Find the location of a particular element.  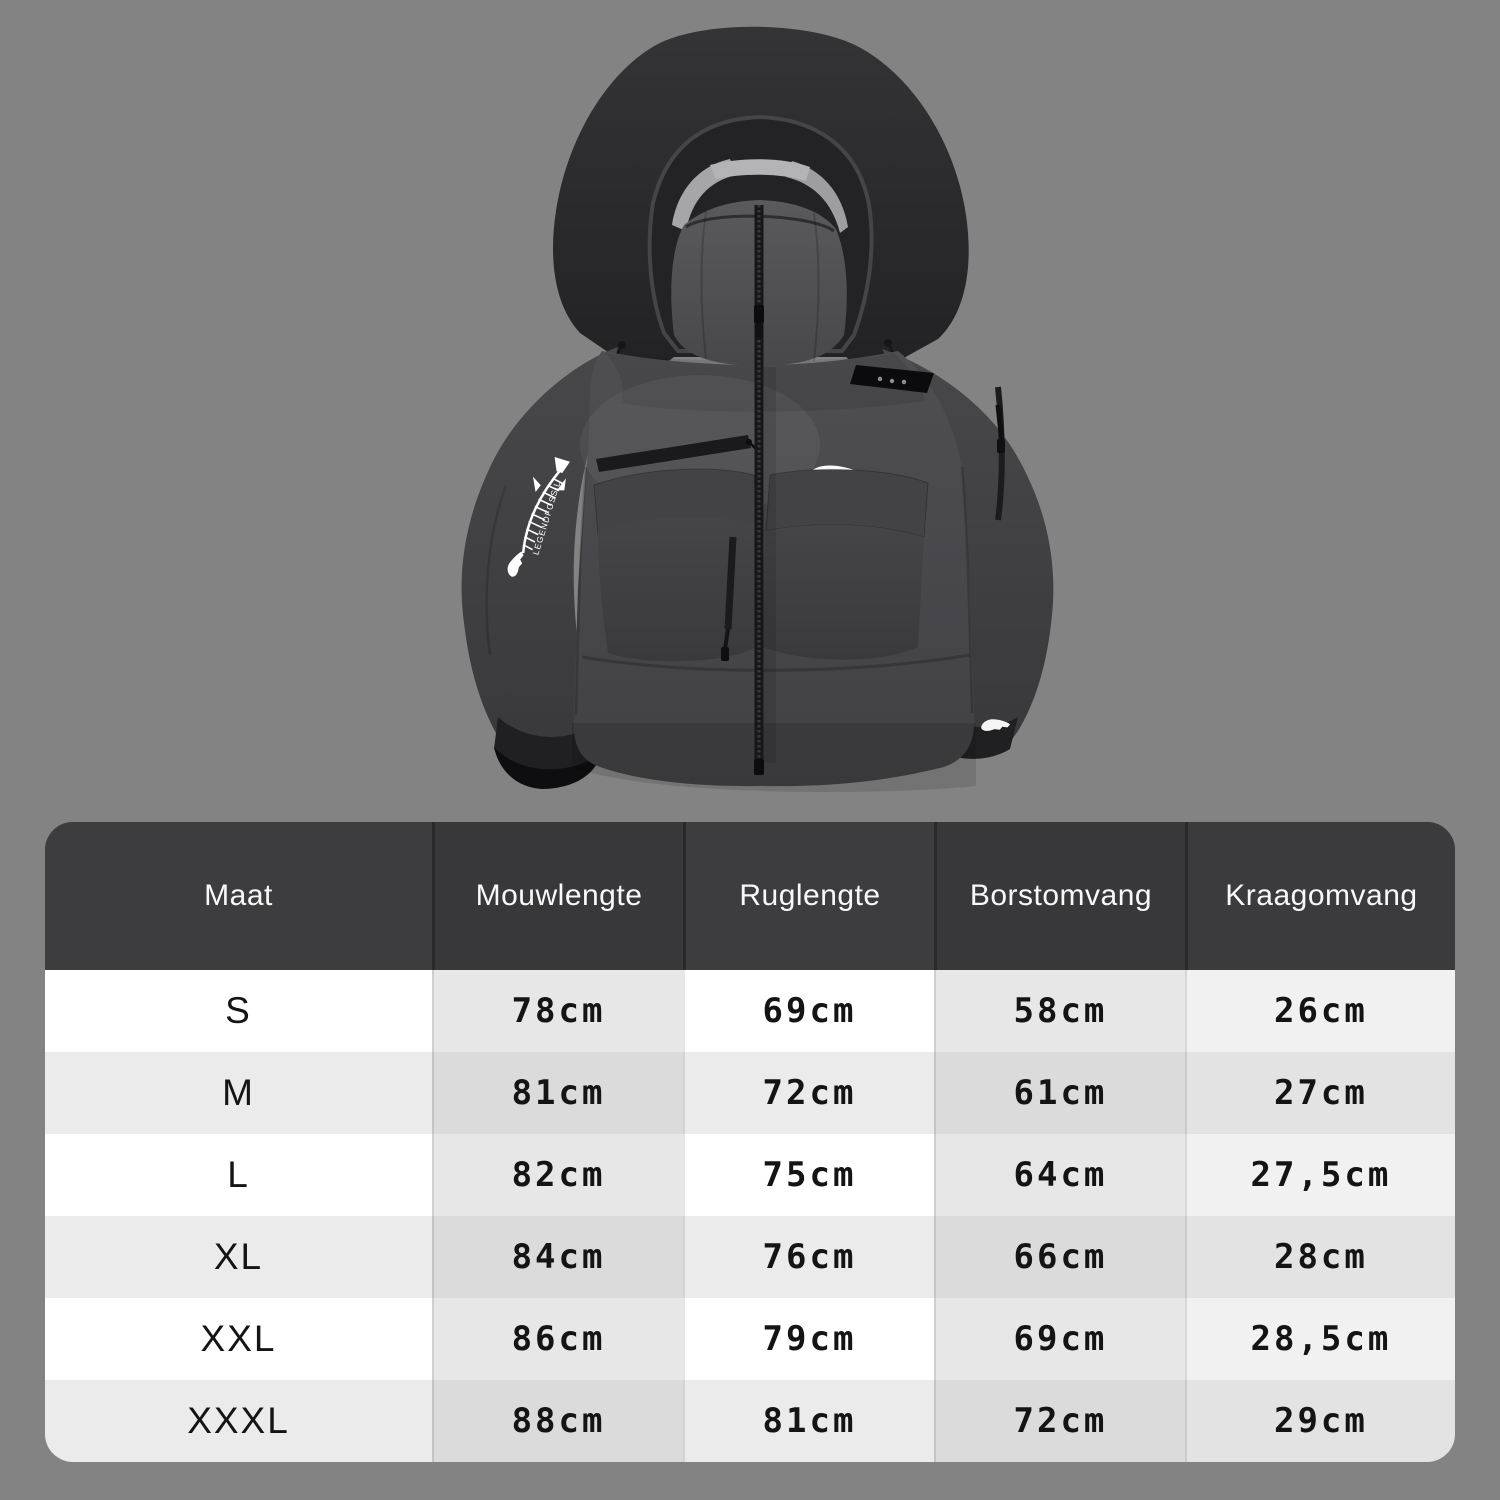

cell-mouwlengte: 88cm is located at coordinates (557, 1421).